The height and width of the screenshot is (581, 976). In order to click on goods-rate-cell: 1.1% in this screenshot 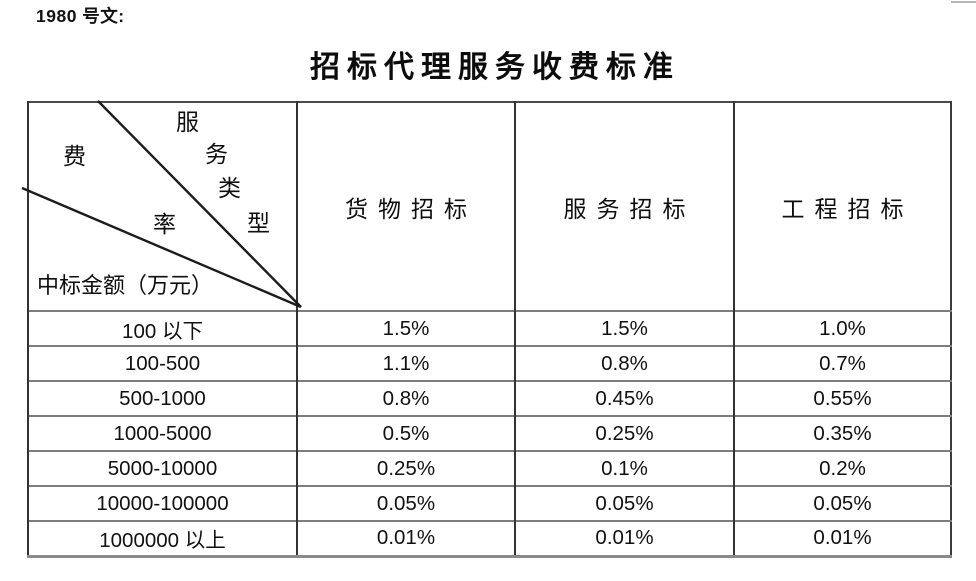, I will do `click(405, 363)`.